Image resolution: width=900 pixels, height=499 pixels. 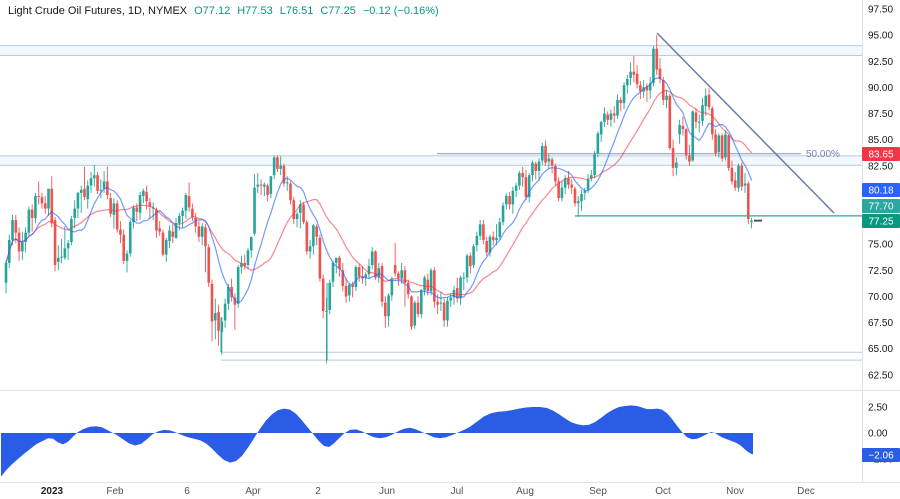 What do you see at coordinates (253, 491) in the screenshot?
I see `time-axis-label: Apr` at bounding box center [253, 491].